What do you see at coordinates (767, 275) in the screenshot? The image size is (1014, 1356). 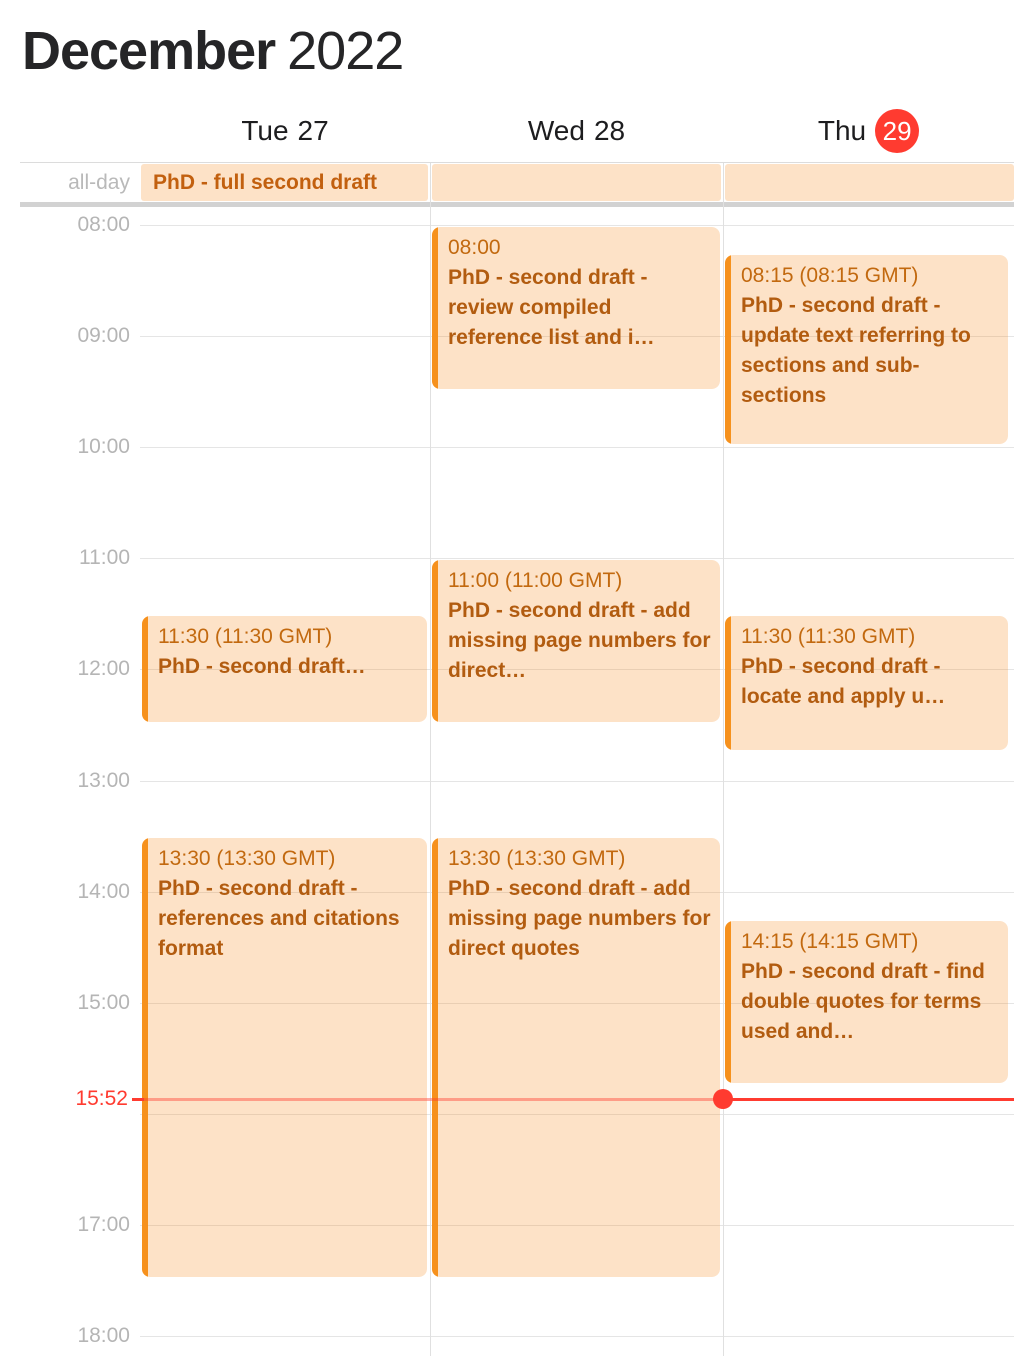 I see `event-start-time: 08:15` at bounding box center [767, 275].